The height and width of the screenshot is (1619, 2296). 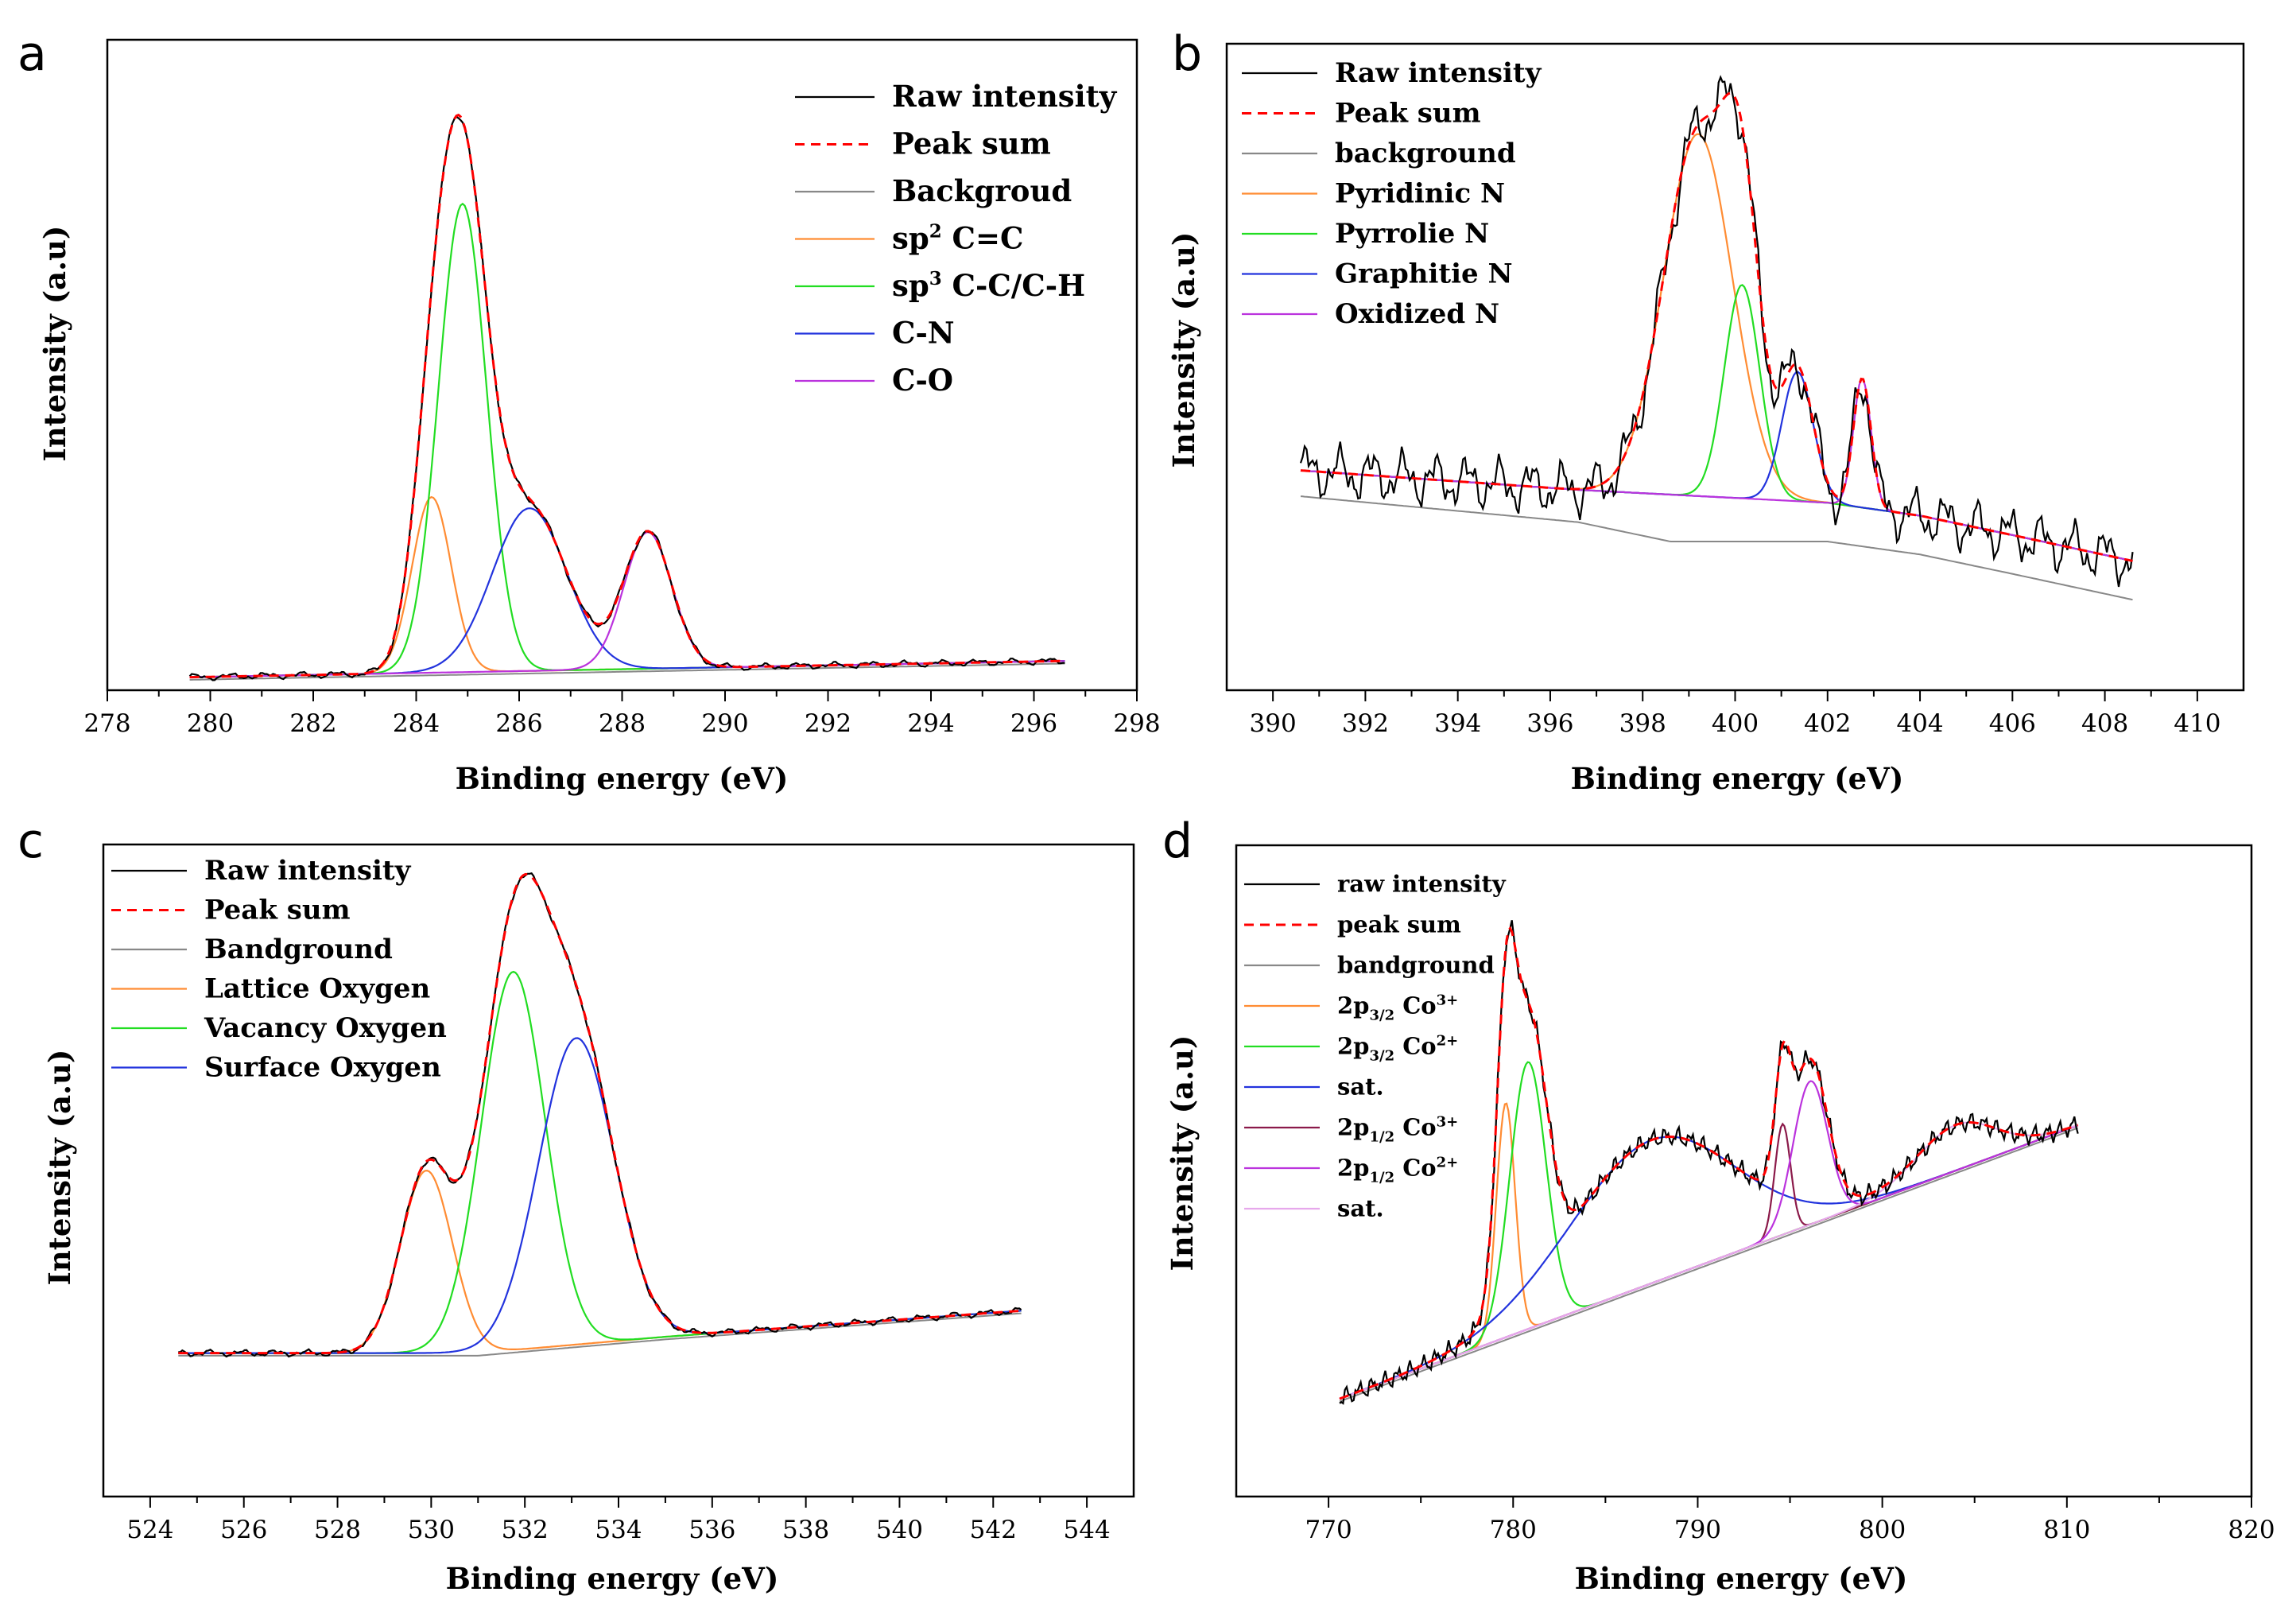 I want to click on legend-label: Vacancy Oxygen, so click(x=325, y=1028).